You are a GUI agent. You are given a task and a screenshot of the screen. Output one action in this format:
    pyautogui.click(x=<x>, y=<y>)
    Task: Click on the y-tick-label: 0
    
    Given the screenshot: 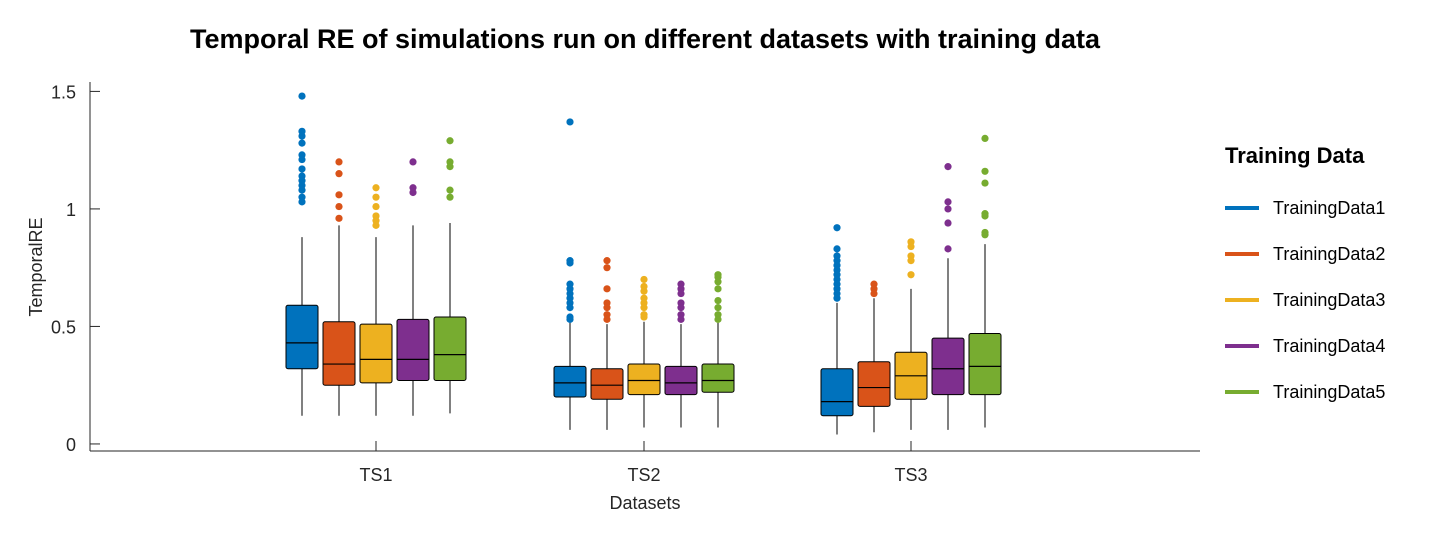 What is the action you would take?
    pyautogui.click(x=71, y=445)
    